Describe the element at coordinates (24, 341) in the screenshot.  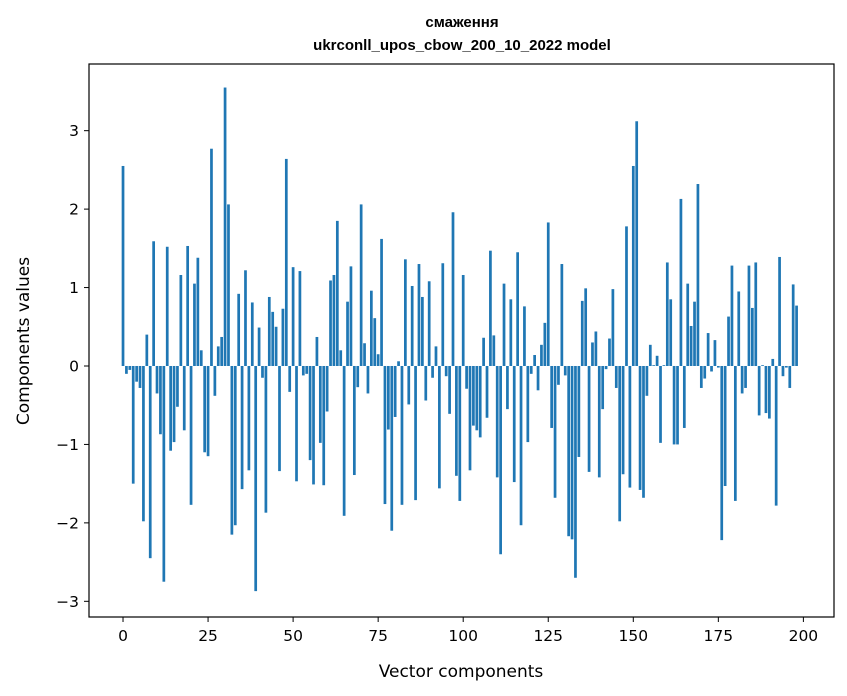
I see `y-axis-label: Components values` at that location.